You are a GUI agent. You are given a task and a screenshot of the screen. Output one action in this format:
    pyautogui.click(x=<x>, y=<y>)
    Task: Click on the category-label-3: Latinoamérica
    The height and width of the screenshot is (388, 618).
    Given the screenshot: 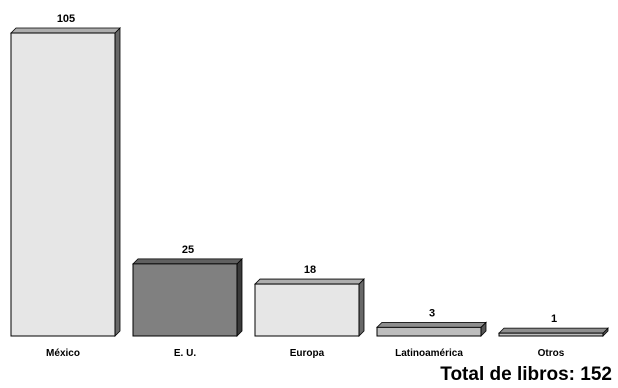 What is the action you would take?
    pyautogui.click(x=429, y=353)
    